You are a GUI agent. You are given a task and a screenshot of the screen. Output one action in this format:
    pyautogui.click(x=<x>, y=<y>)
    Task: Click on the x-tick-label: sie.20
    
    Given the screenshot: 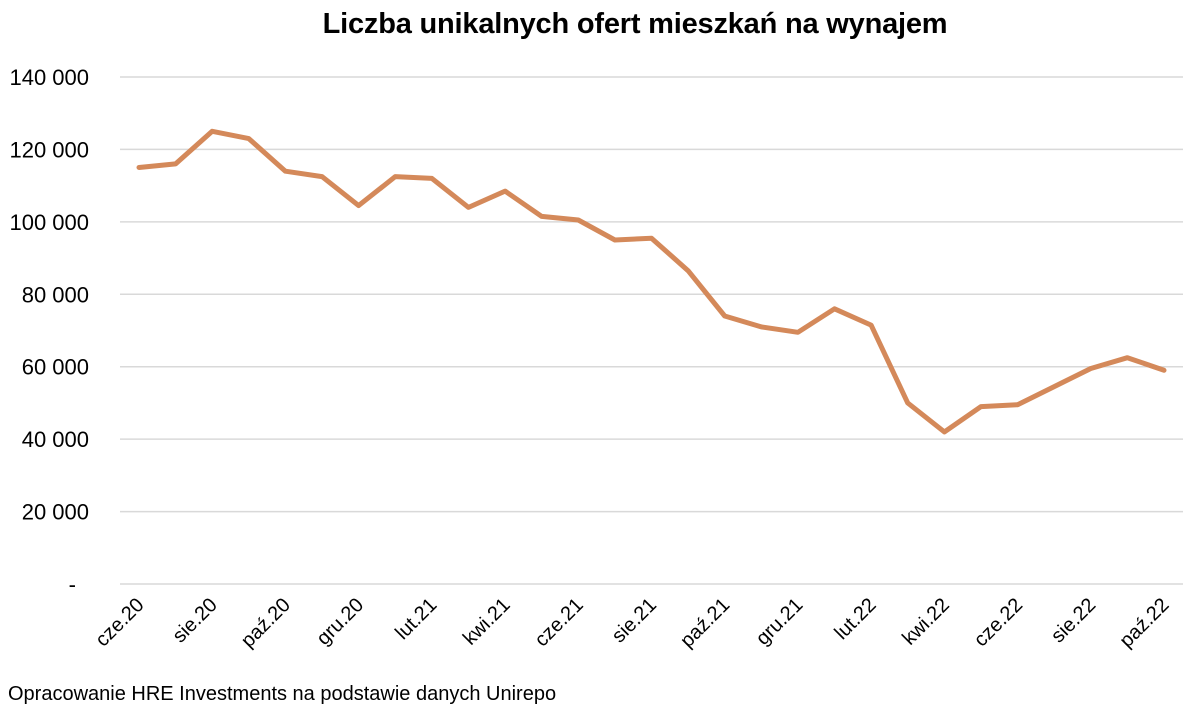 What is the action you would take?
    pyautogui.click(x=194, y=620)
    